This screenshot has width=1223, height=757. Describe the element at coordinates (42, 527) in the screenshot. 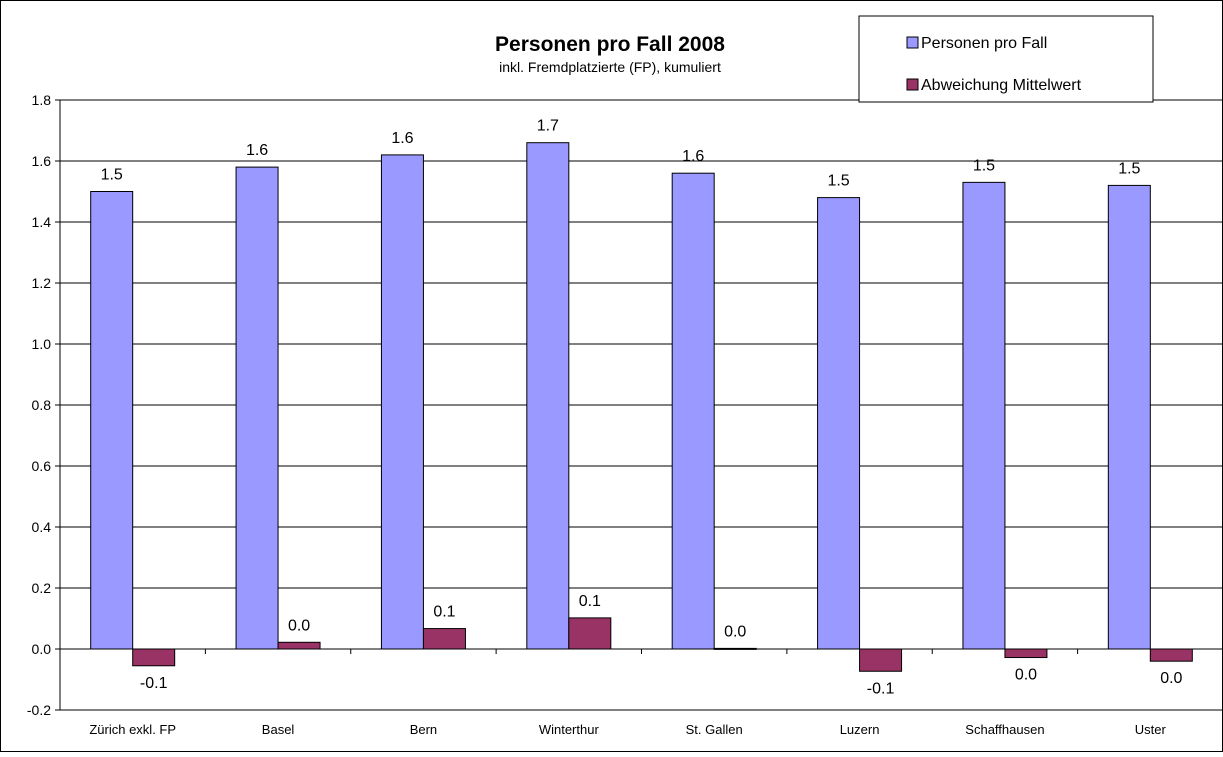

I see `y-tick-label: 0.4` at that location.